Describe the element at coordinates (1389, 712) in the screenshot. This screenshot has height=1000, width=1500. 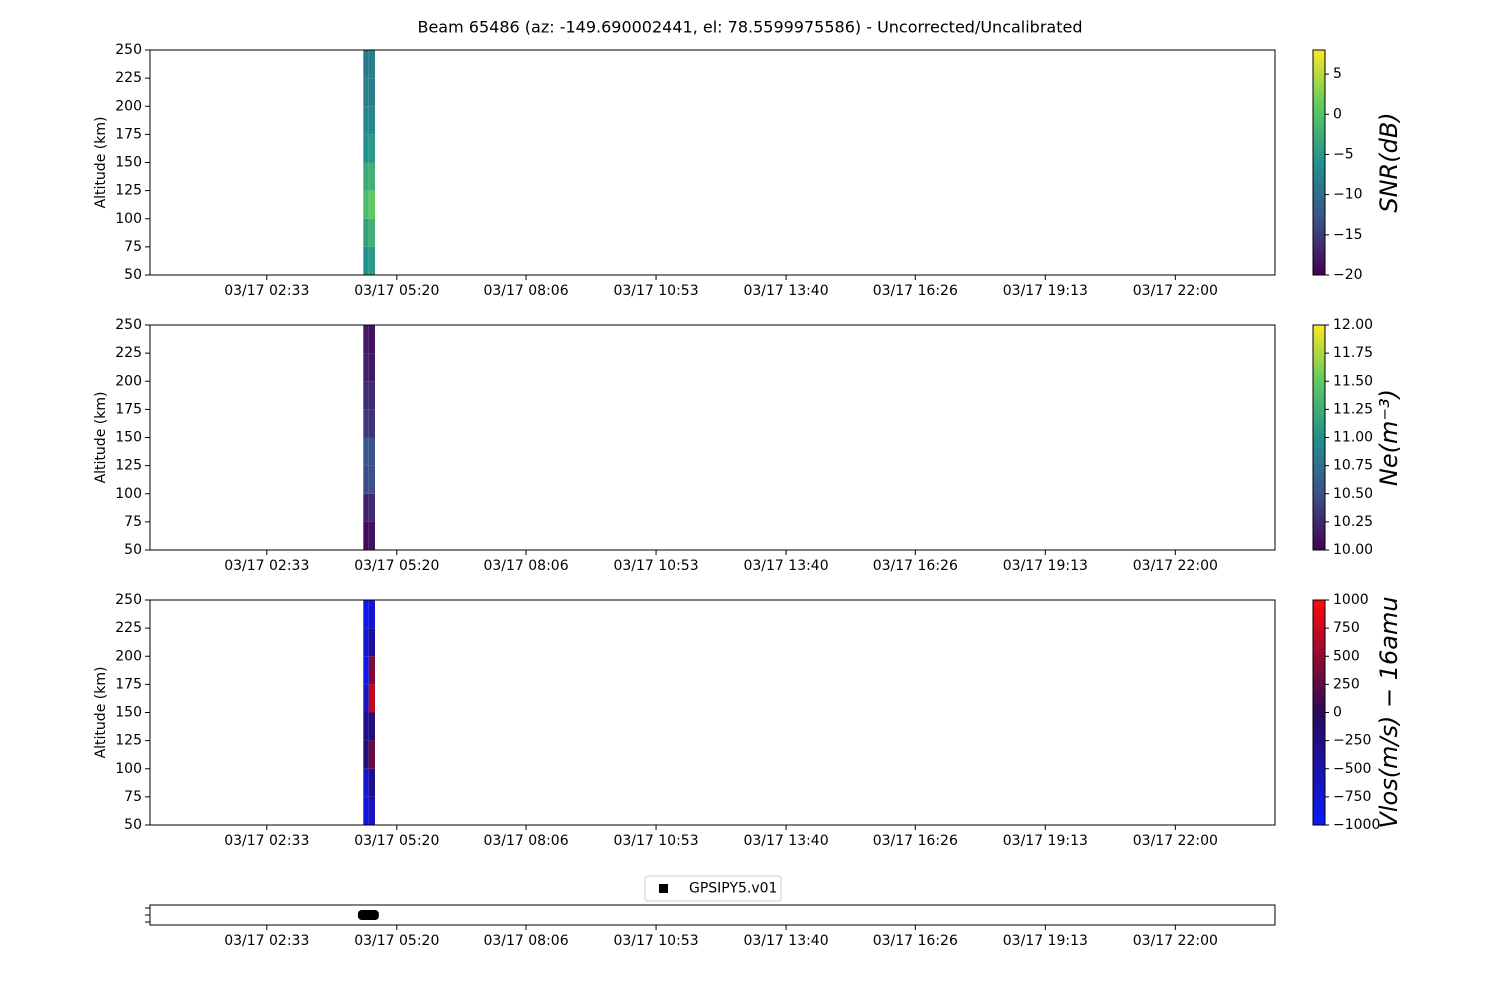
I see `colorbar-label: Vlos(m/s) − 16amu` at that location.